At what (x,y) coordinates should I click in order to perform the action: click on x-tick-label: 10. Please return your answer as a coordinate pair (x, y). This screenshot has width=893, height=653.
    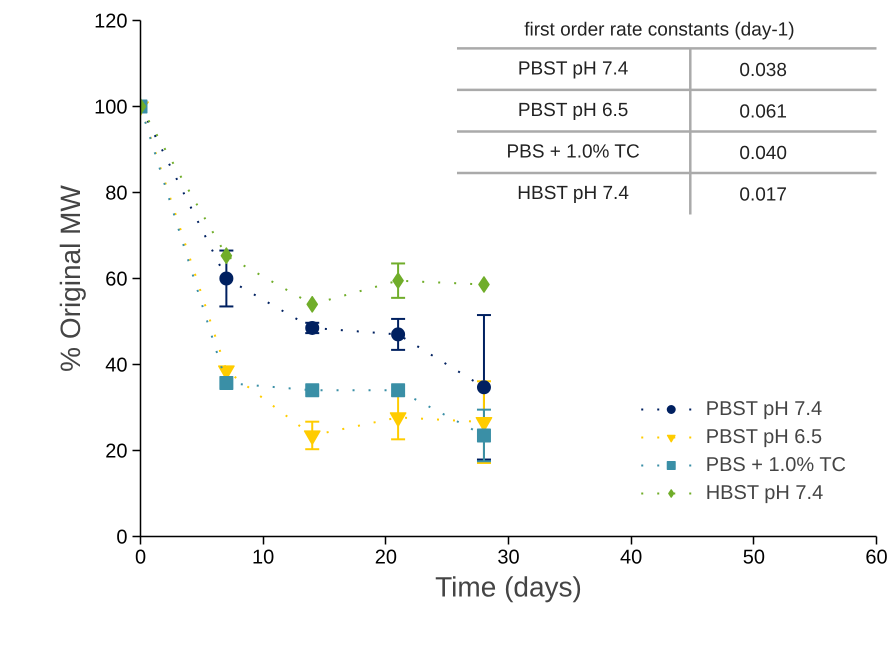
    Looking at the image, I should click on (263, 557).